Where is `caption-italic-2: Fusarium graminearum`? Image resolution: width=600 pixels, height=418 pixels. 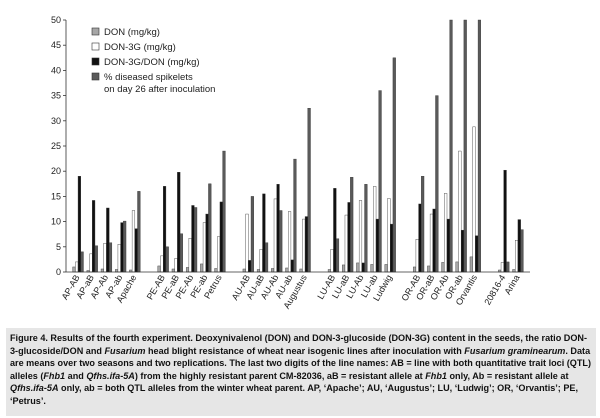
caption-italic-2: Fusarium graminearum is located at coordinates (515, 350).